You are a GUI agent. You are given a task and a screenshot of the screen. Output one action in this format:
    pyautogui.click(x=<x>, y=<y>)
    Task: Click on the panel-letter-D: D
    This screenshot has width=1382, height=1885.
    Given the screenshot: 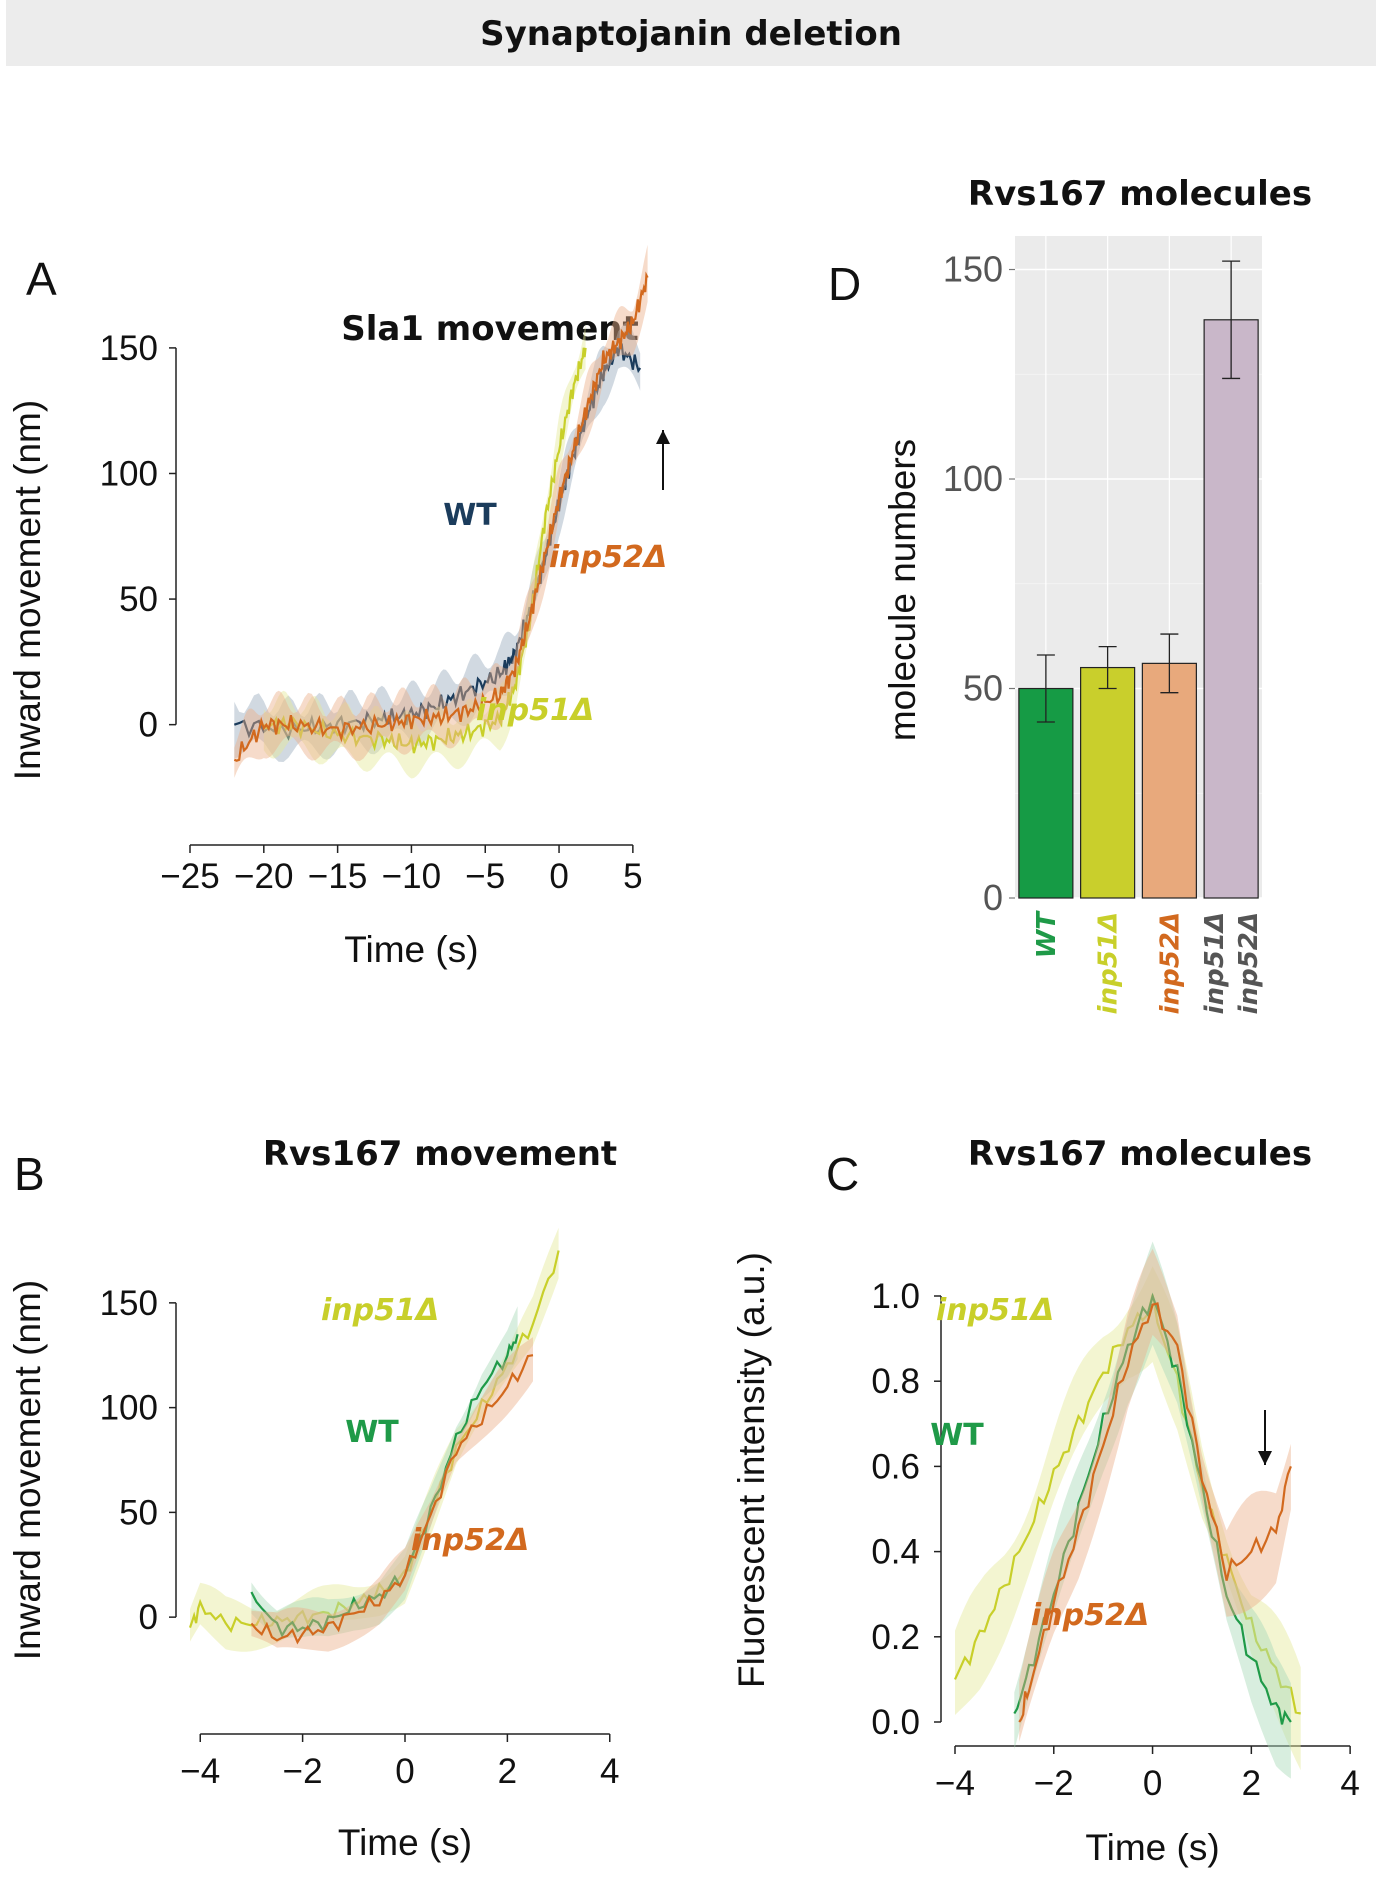 What is the action you would take?
    pyautogui.click(x=844, y=284)
    